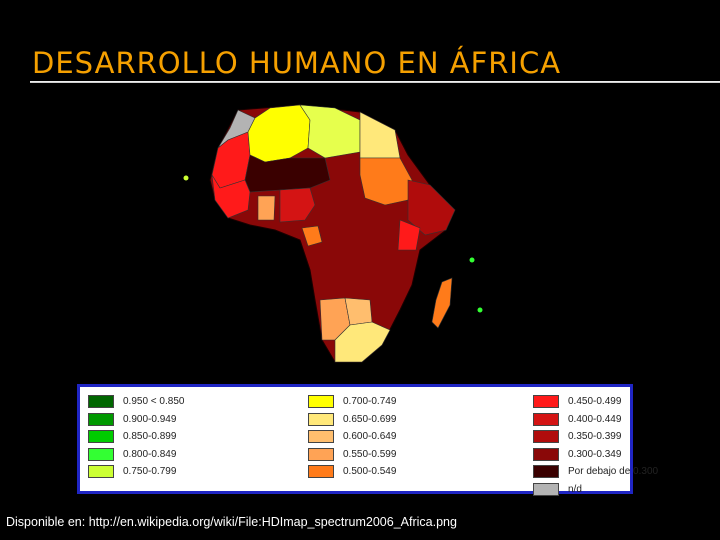 Image resolution: width=720 pixels, height=540 pixels. I want to click on legend-item: 0.850-0.899, so click(136, 437).